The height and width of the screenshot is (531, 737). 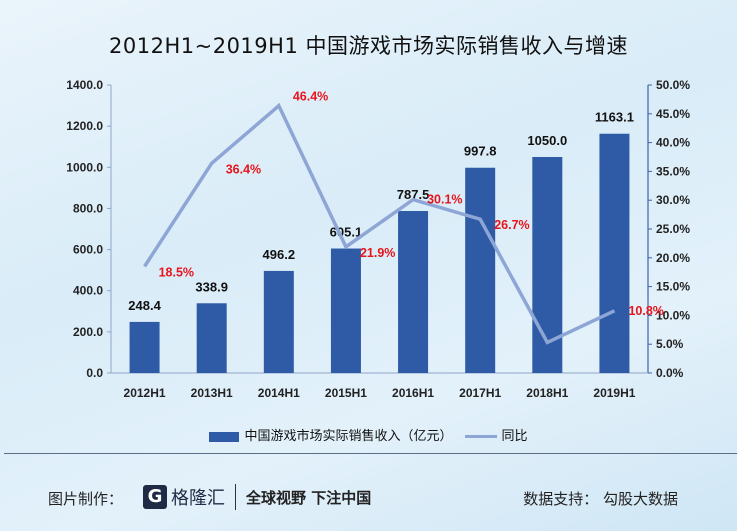 I want to click on gelonghui-logo: G 格隆汇 全球视野 下注中国, so click(x=257, y=497).